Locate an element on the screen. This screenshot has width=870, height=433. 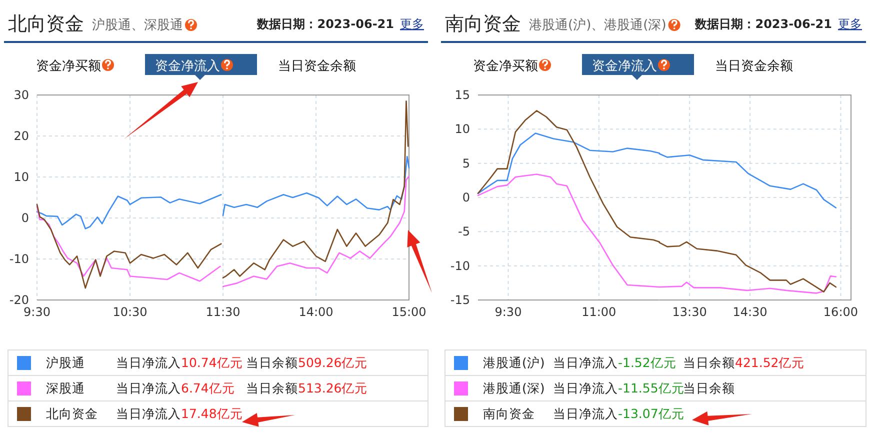
chart-title: 南向资金 is located at coordinates (483, 24).